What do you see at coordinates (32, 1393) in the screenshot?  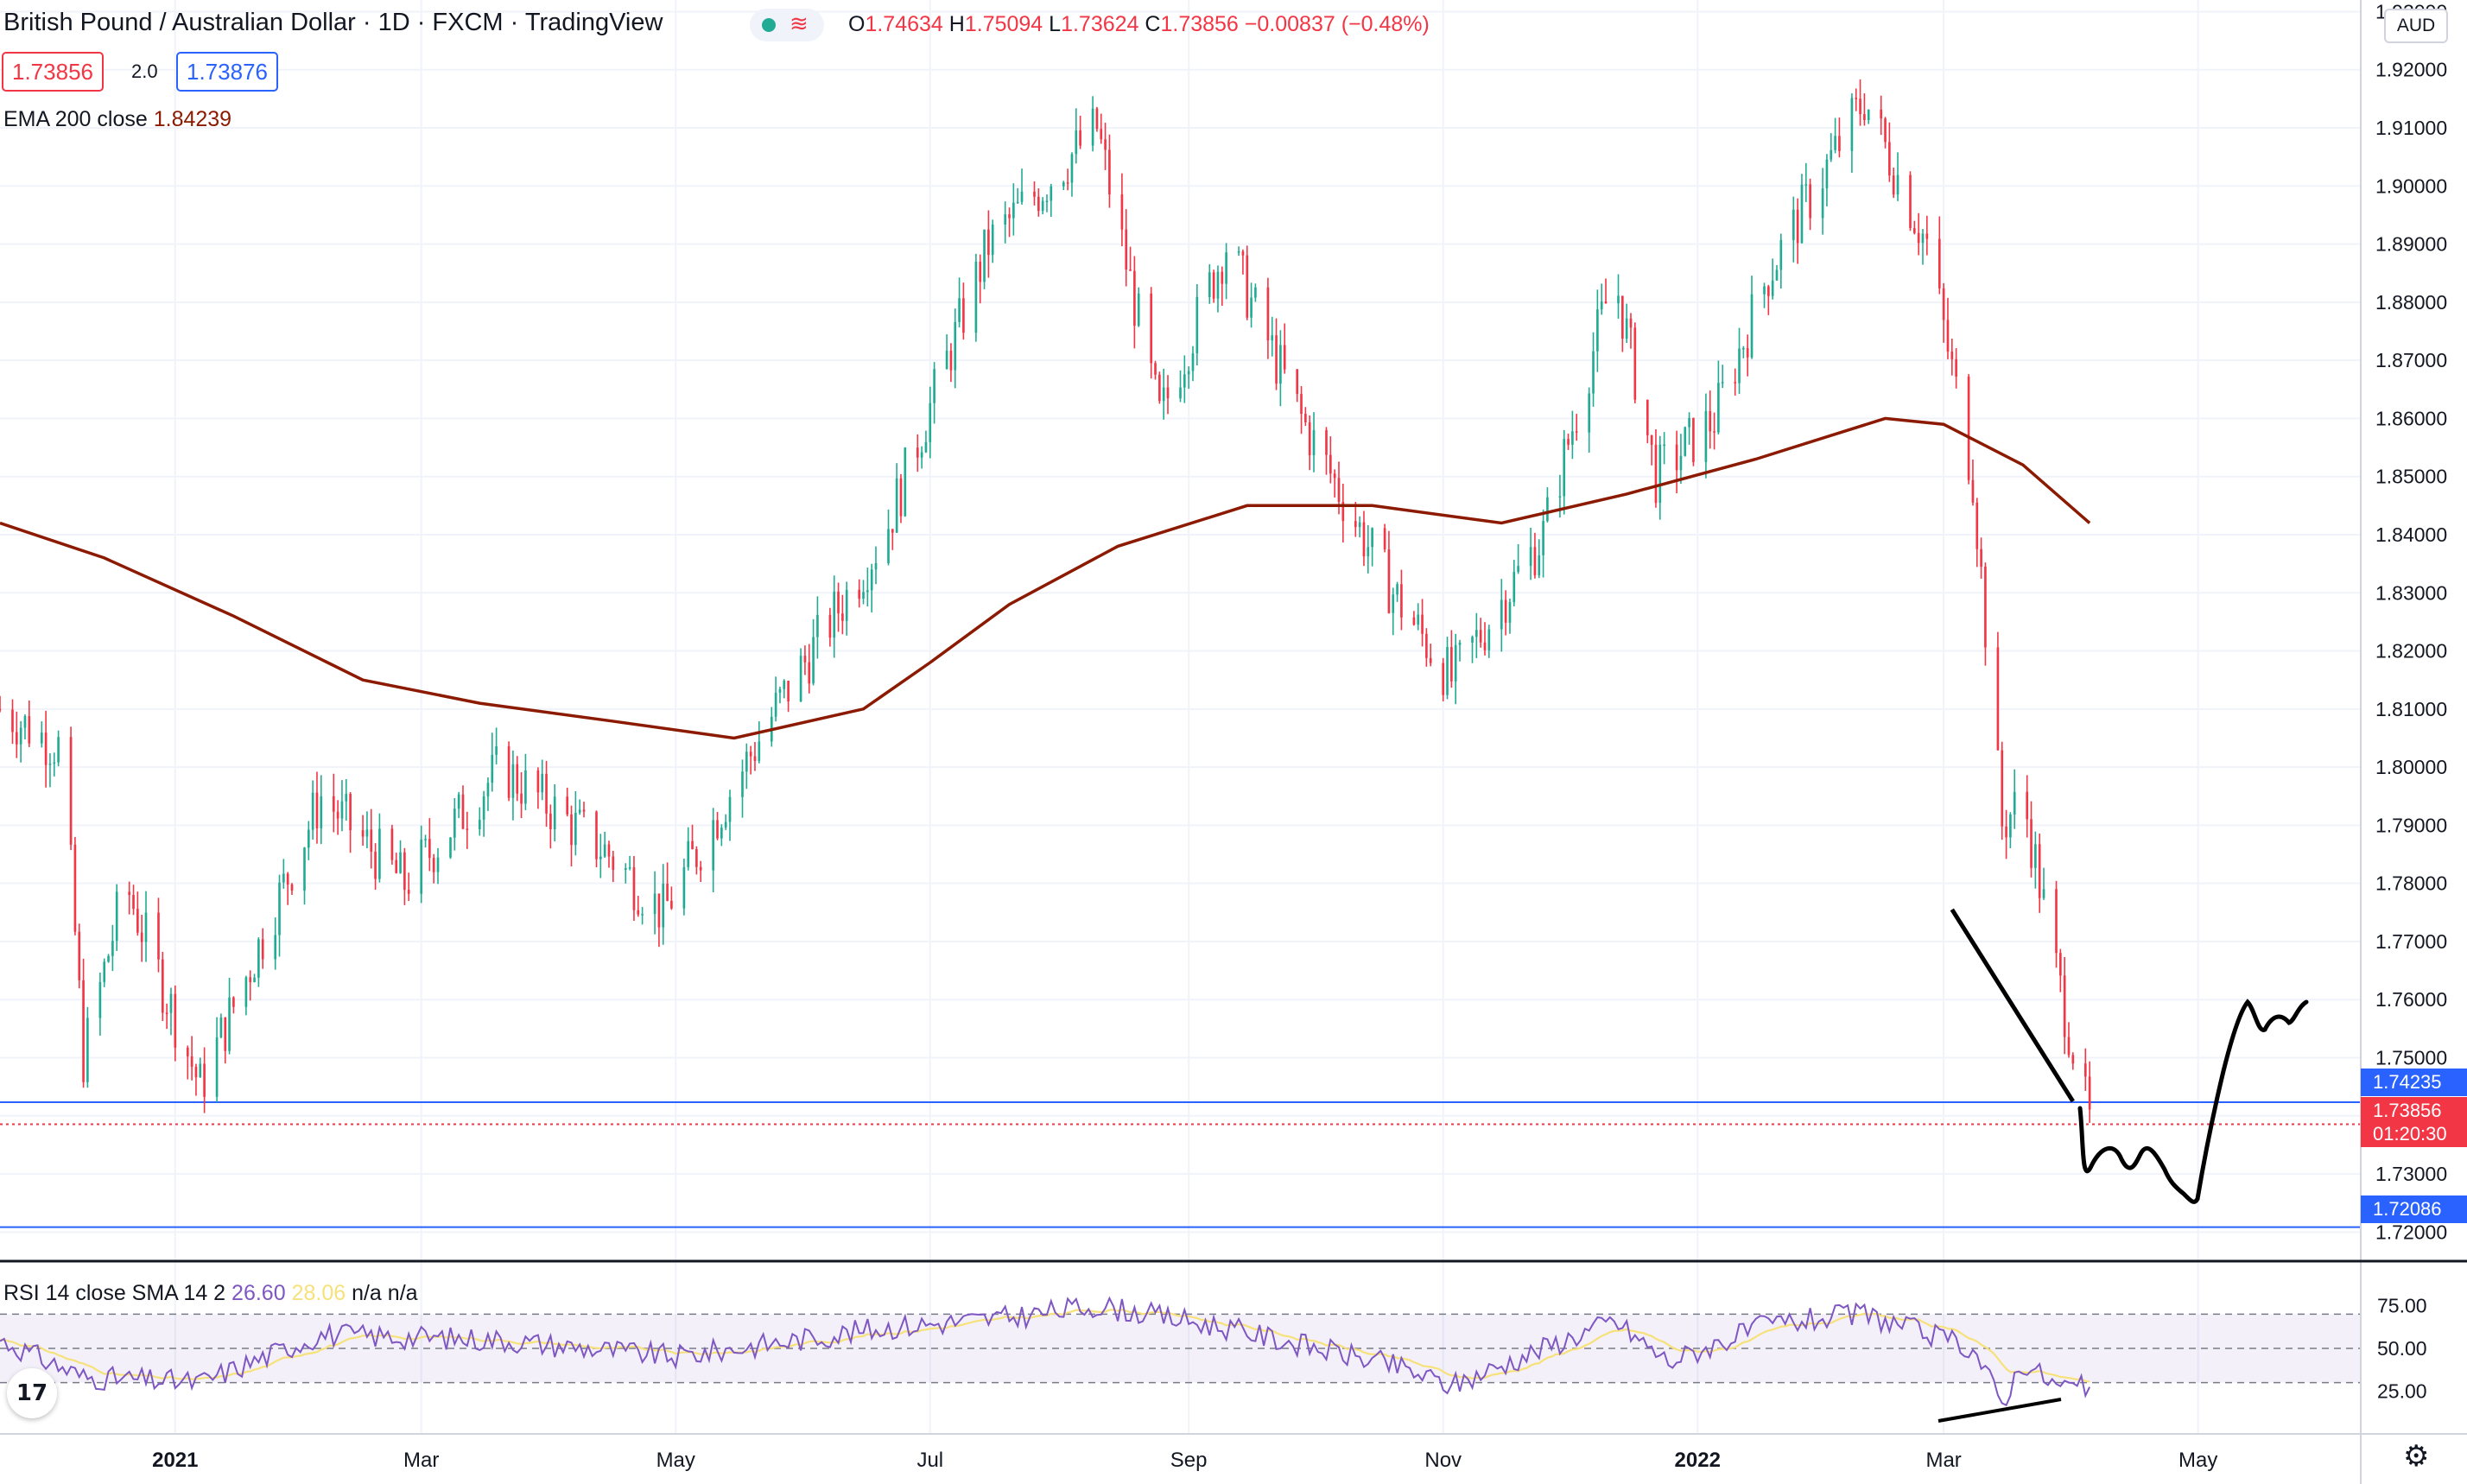 I see `tradingview-logo-icon: 17` at bounding box center [32, 1393].